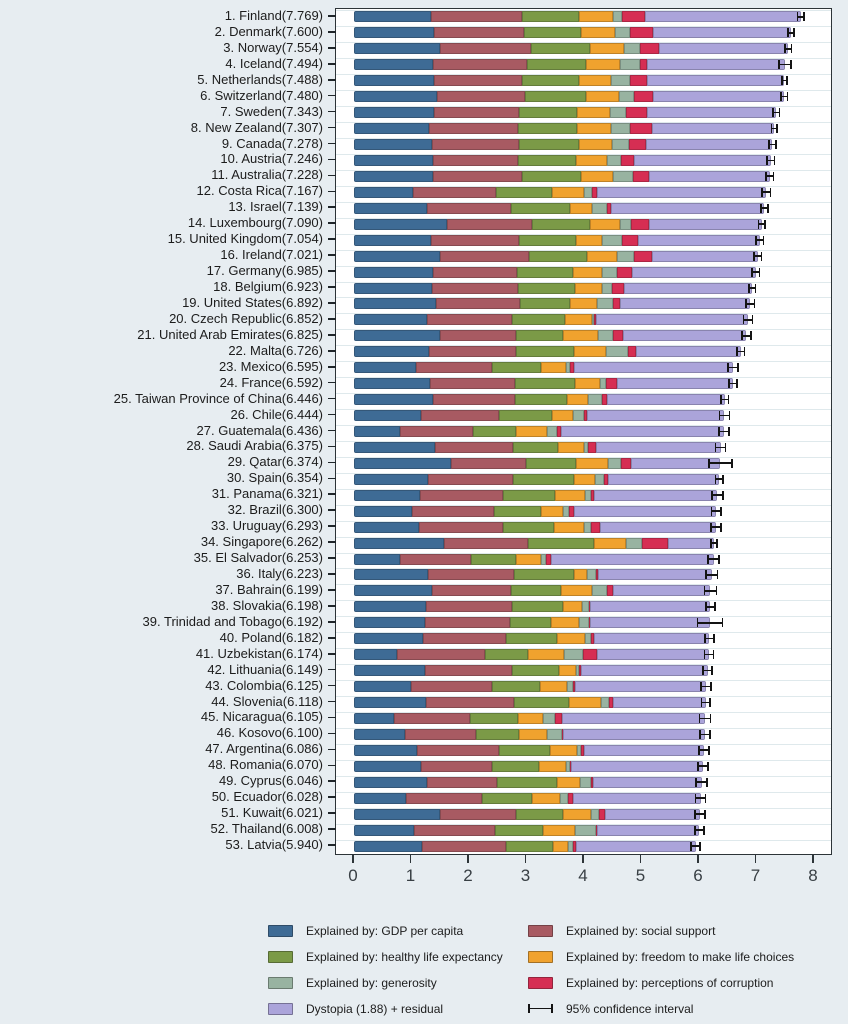 Image resolution: width=848 pixels, height=1024 pixels. Describe the element at coordinates (259, 653) in the screenshot. I see `country-label: 41. Uzbekistan(6.174)` at that location.